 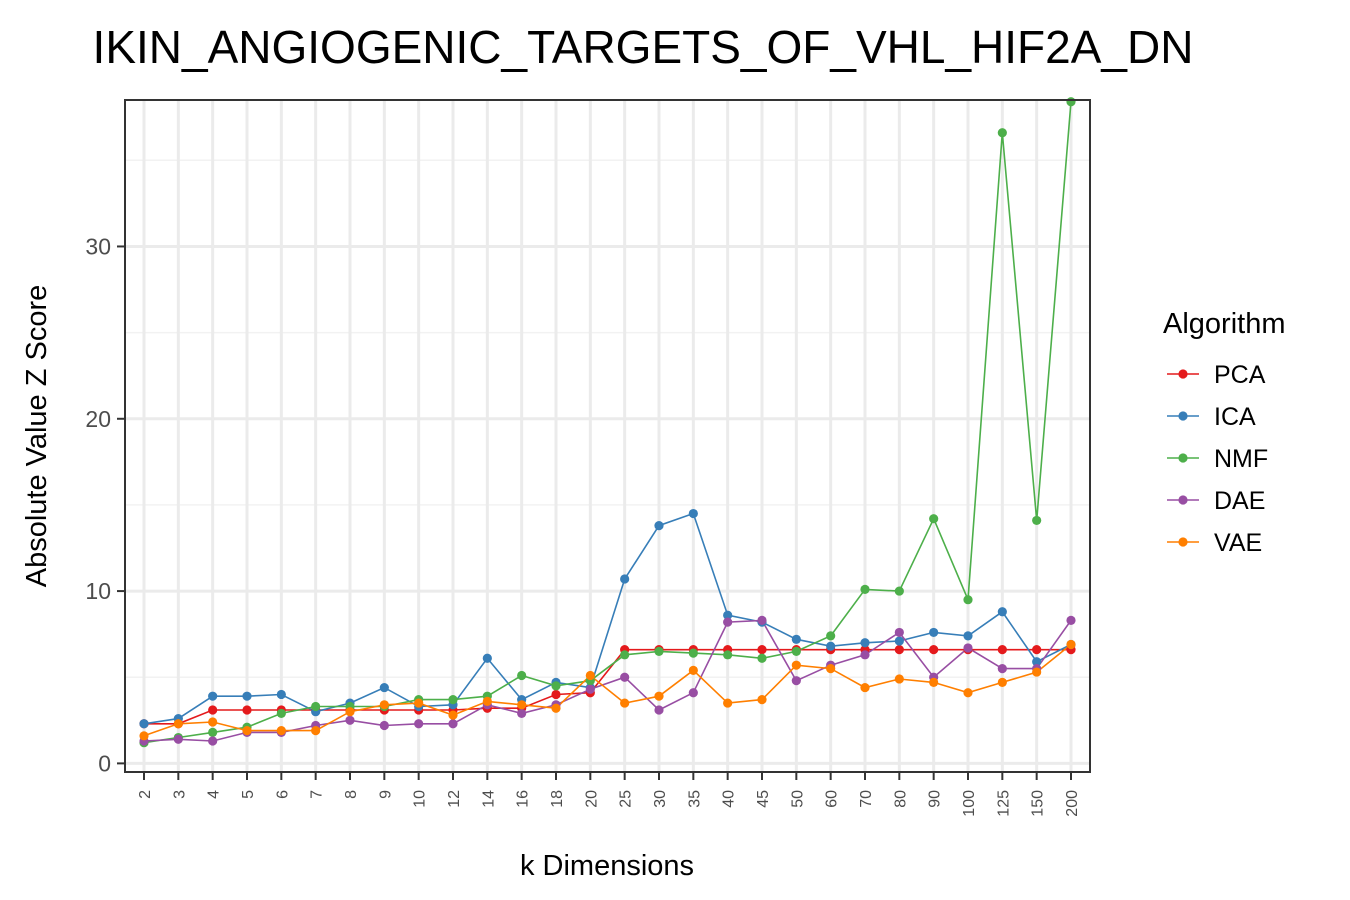 I want to click on legend-key-point-nmf, so click(x=1183, y=458).